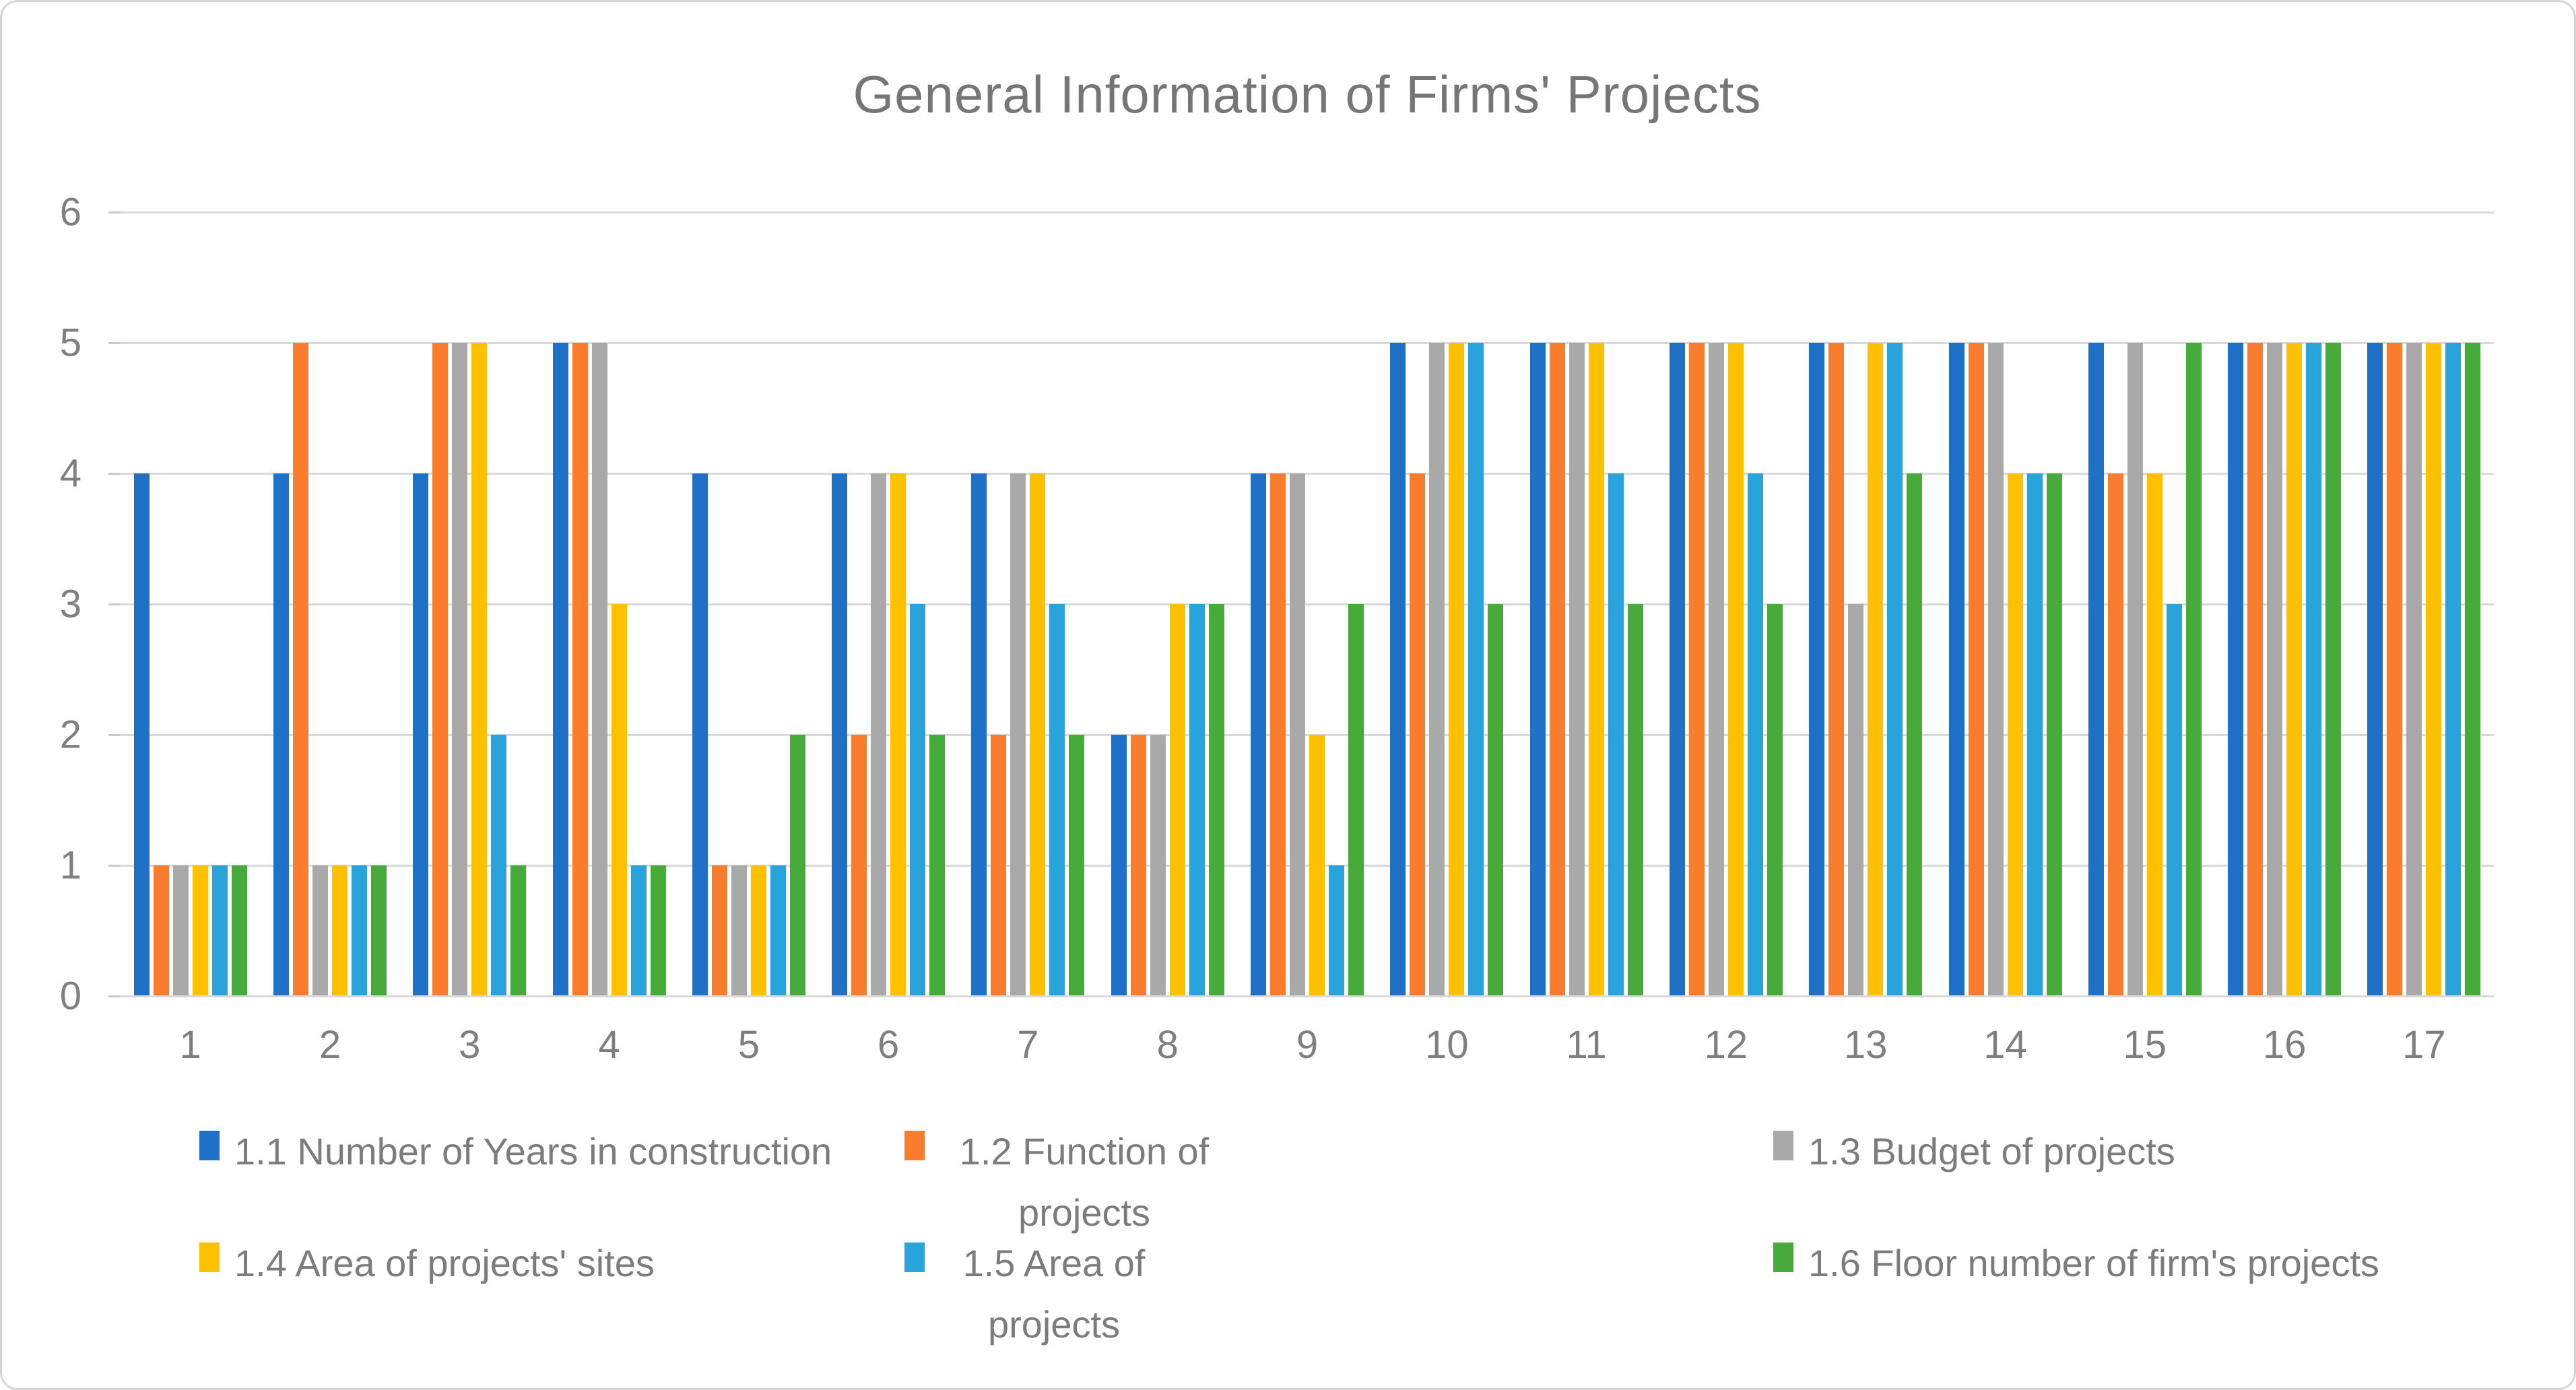  I want to click on legend-item-3: 1.3 Budget of projects, so click(1974, 1152).